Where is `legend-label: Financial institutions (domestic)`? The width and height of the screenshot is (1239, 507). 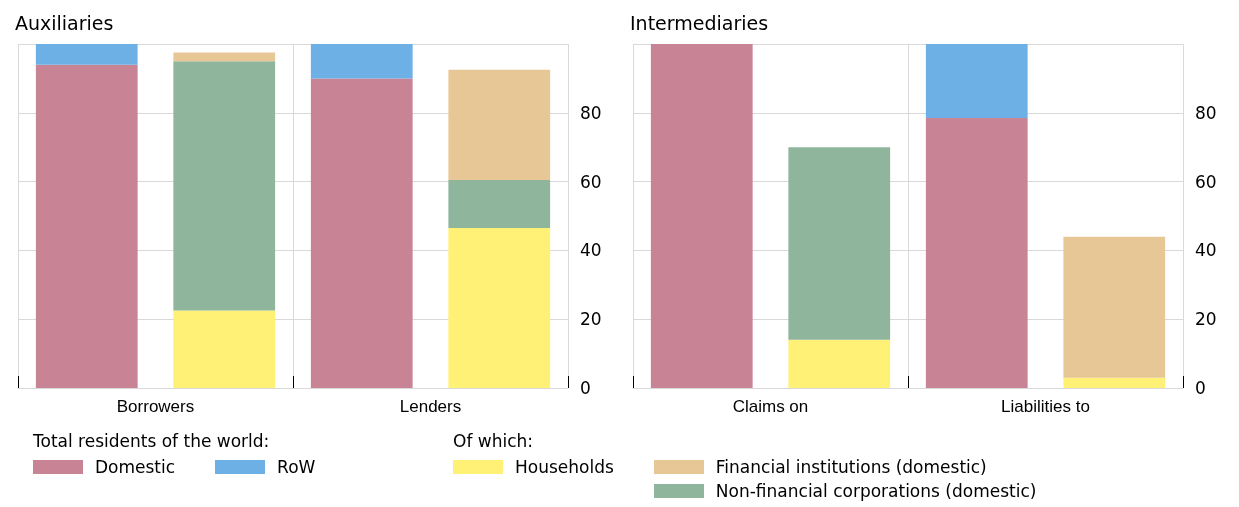
legend-label: Financial institutions (domestic) is located at coordinates (851, 467).